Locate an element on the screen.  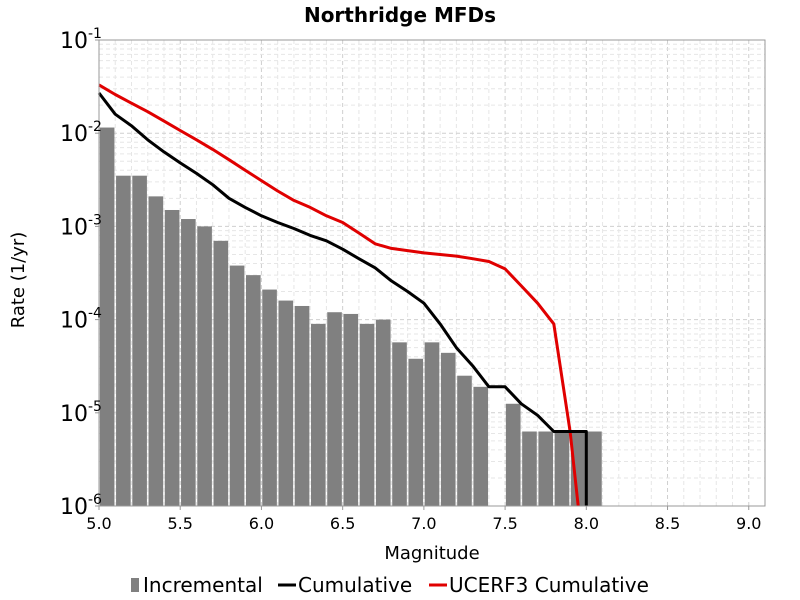
x-tick-label: 9.0 is located at coordinates (748, 523).